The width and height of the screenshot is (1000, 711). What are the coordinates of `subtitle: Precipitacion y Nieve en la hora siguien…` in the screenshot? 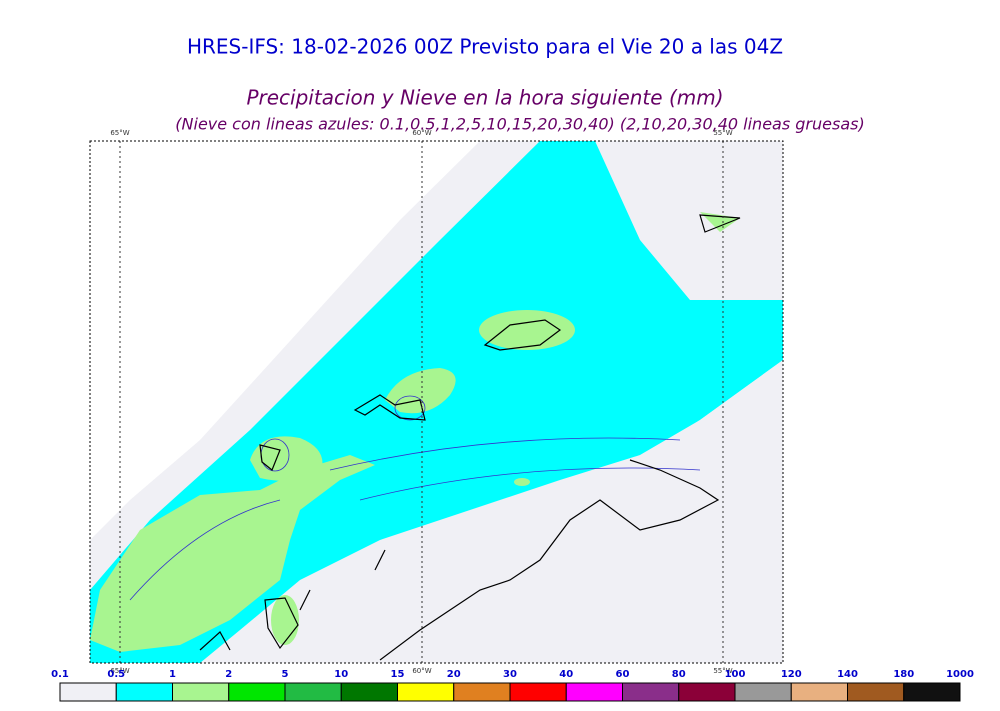 It's located at (484, 98).